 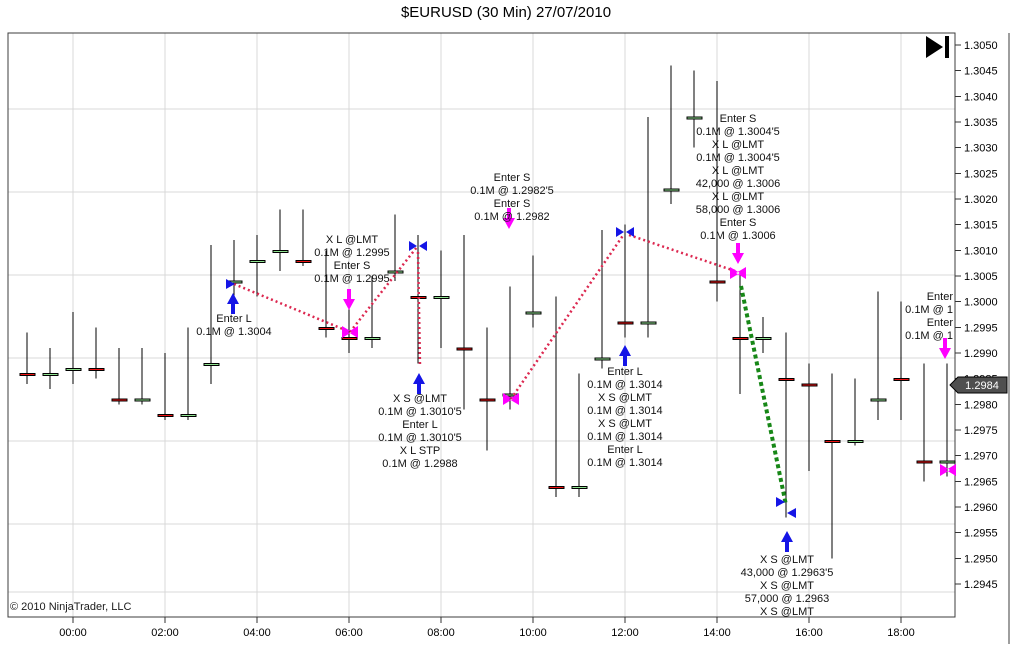 I want to click on x-axis-label: 04:00, so click(x=257, y=633).